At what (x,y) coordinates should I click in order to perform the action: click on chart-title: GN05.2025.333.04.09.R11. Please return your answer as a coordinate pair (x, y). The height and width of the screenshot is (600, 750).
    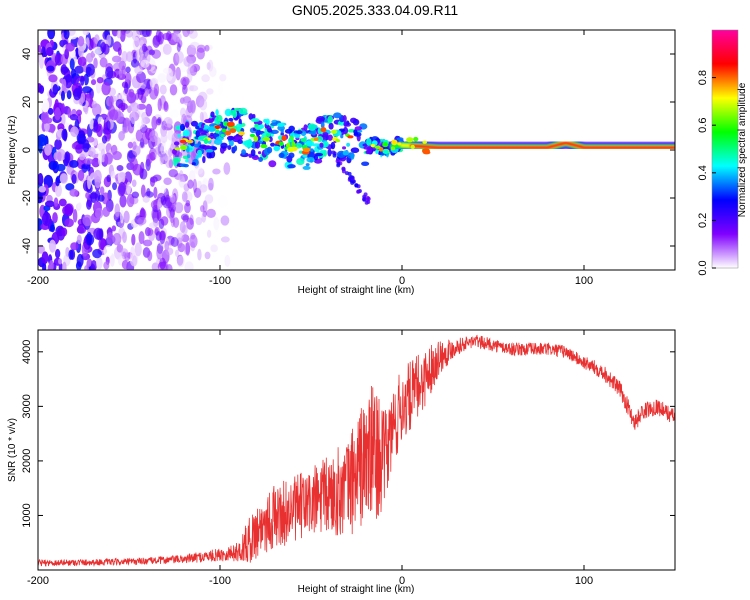
    Looking at the image, I should click on (375, 10).